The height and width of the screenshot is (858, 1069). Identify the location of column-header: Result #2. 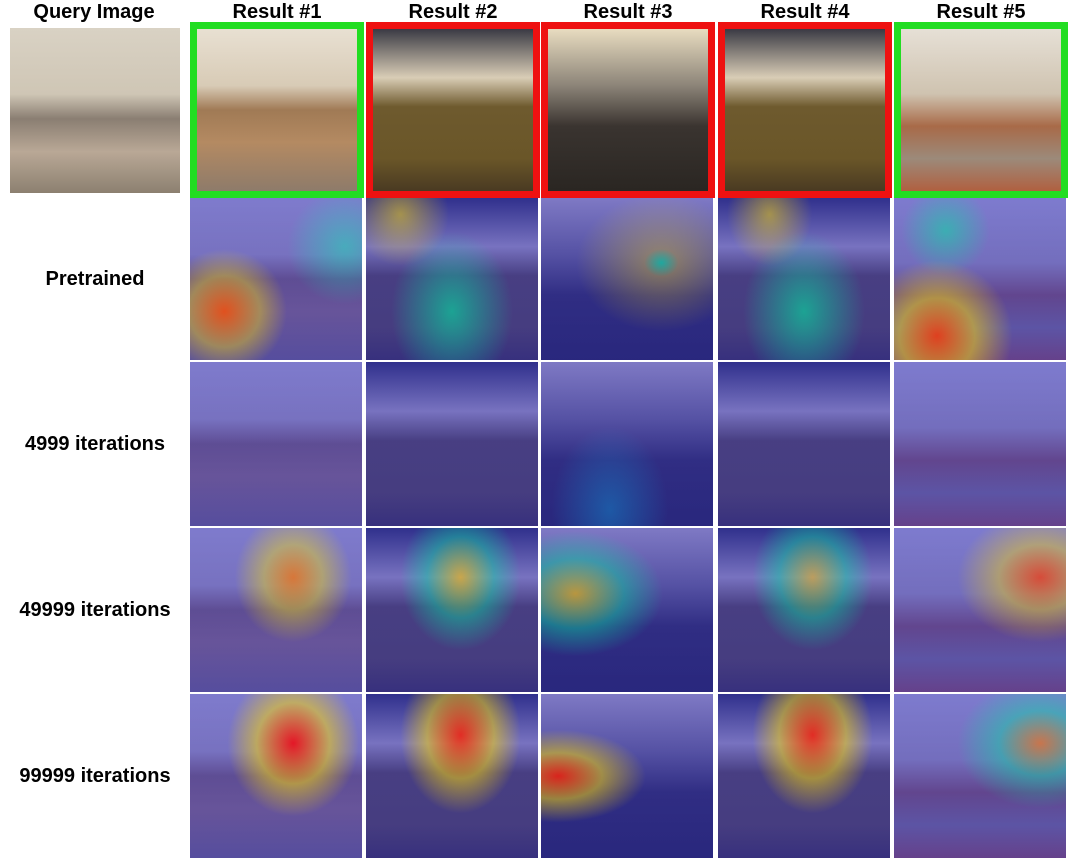
(453, 12).